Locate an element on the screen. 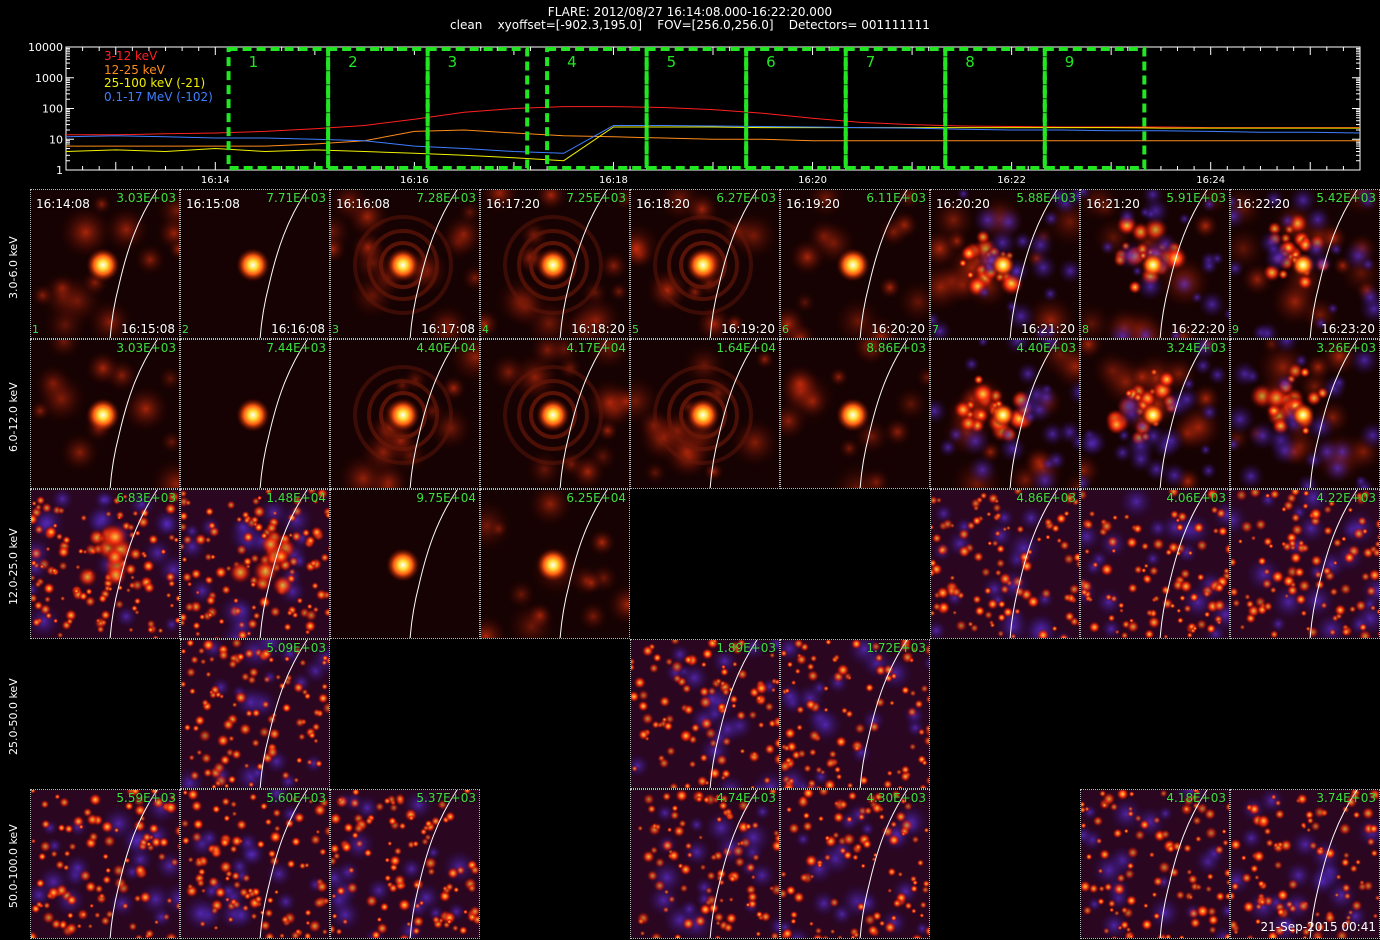  solar-limb is located at coordinates (1333, 864).